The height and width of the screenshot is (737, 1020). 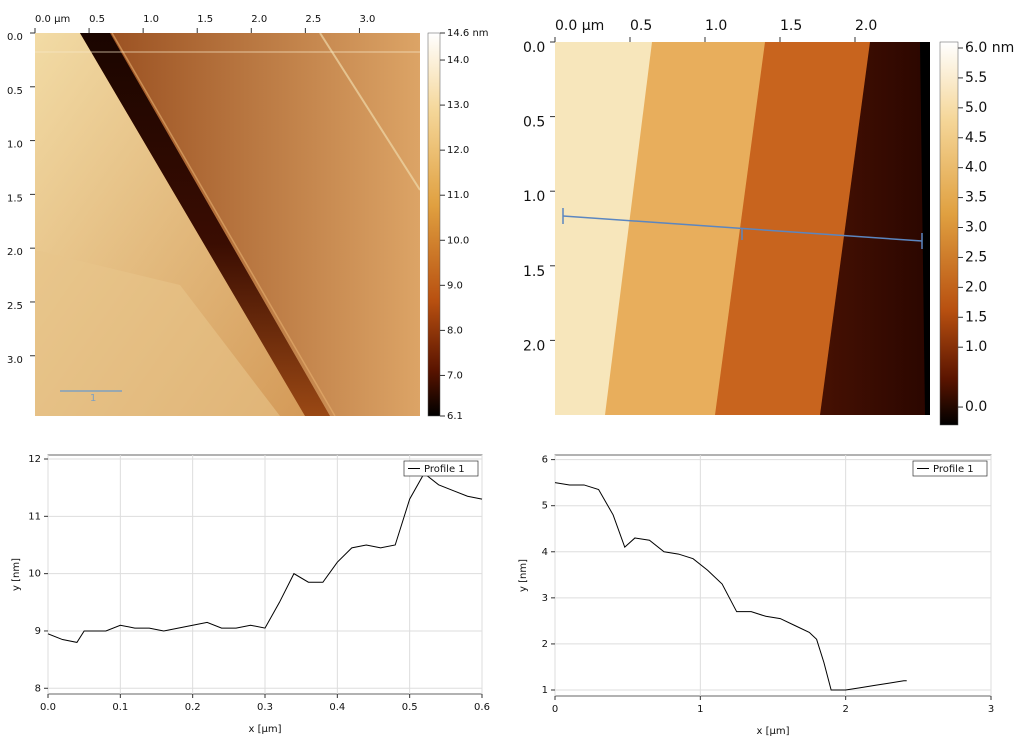 What do you see at coordinates (93, 398) in the screenshot?
I see `scale-bar-label: 1` at bounding box center [93, 398].